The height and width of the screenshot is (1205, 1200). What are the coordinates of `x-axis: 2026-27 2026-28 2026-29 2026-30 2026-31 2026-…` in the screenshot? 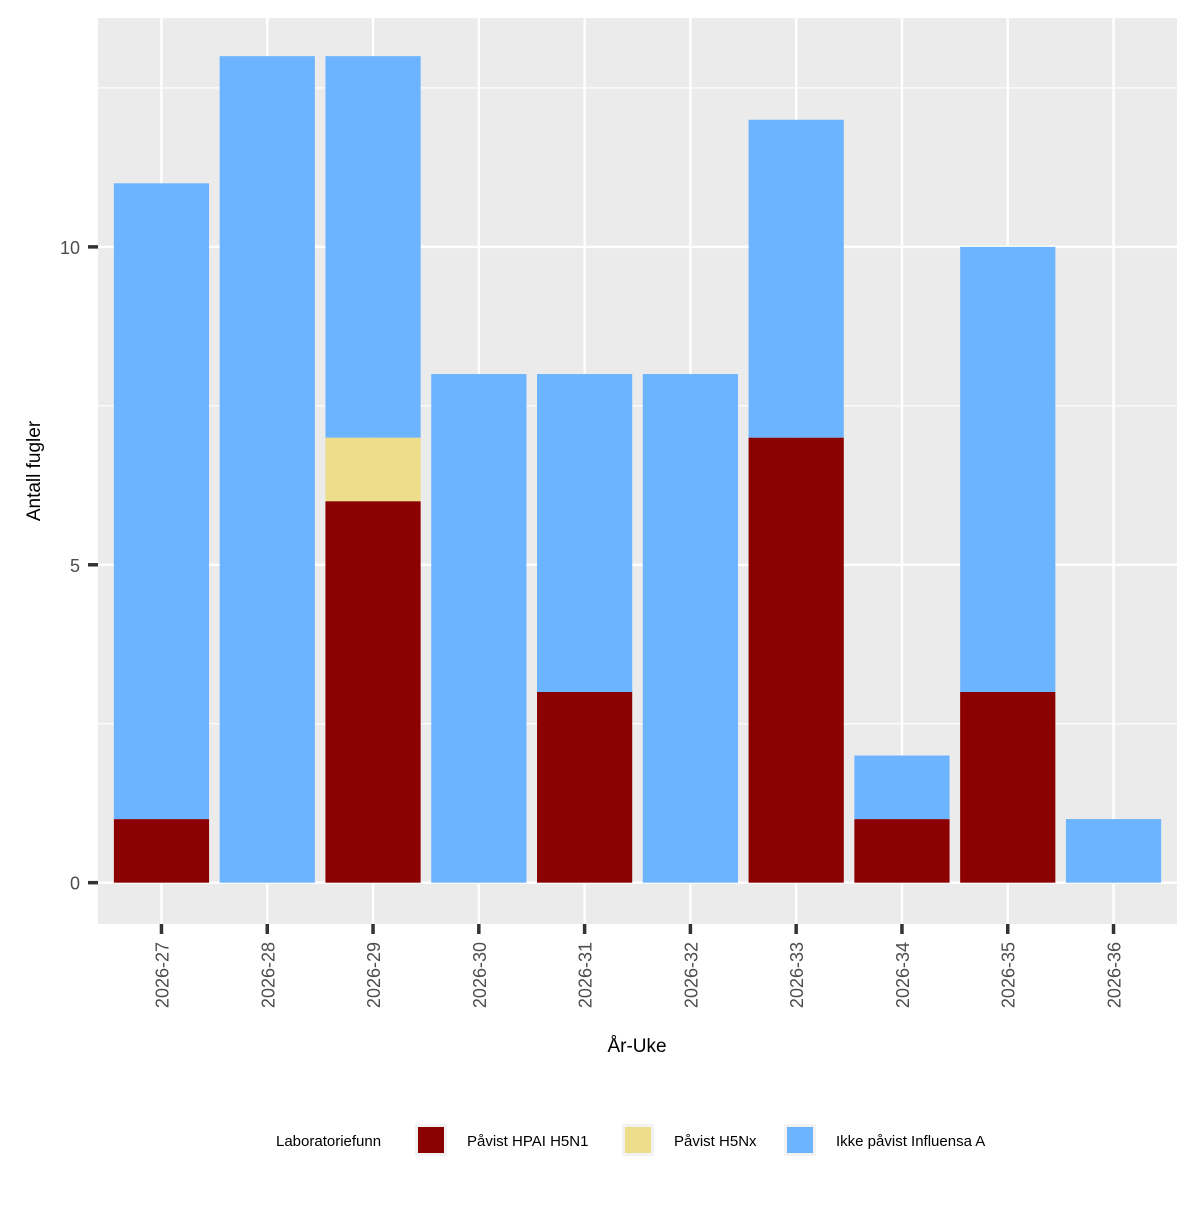 It's located at (638, 966).